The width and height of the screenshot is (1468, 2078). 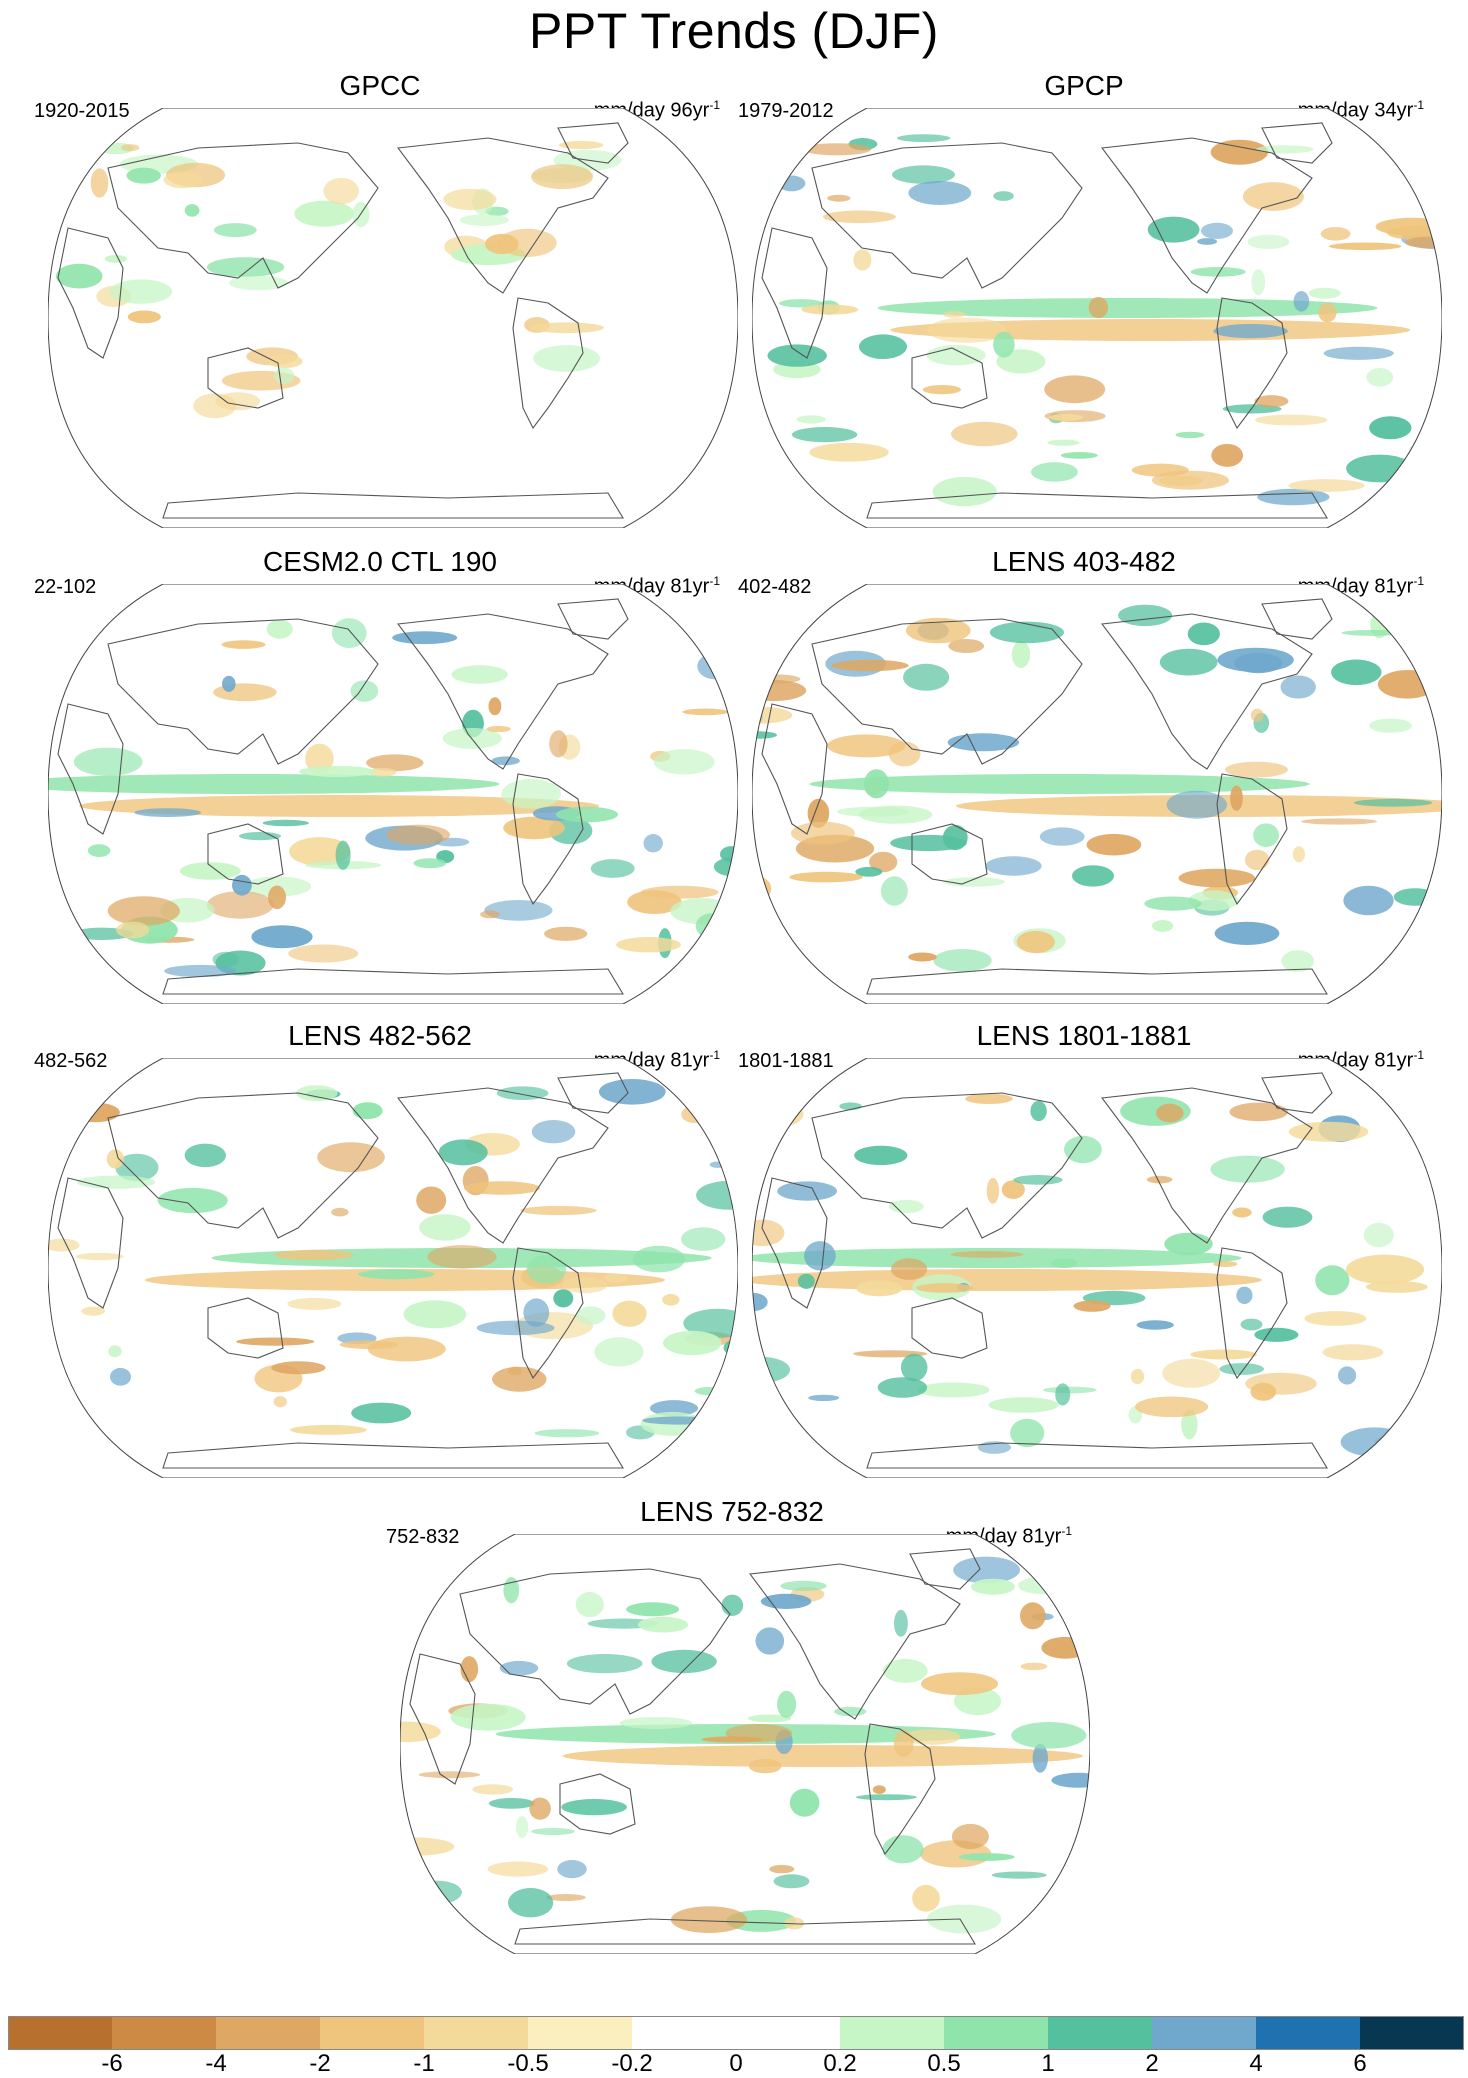 I want to click on panel-period: 482-562, so click(x=71, y=1061).